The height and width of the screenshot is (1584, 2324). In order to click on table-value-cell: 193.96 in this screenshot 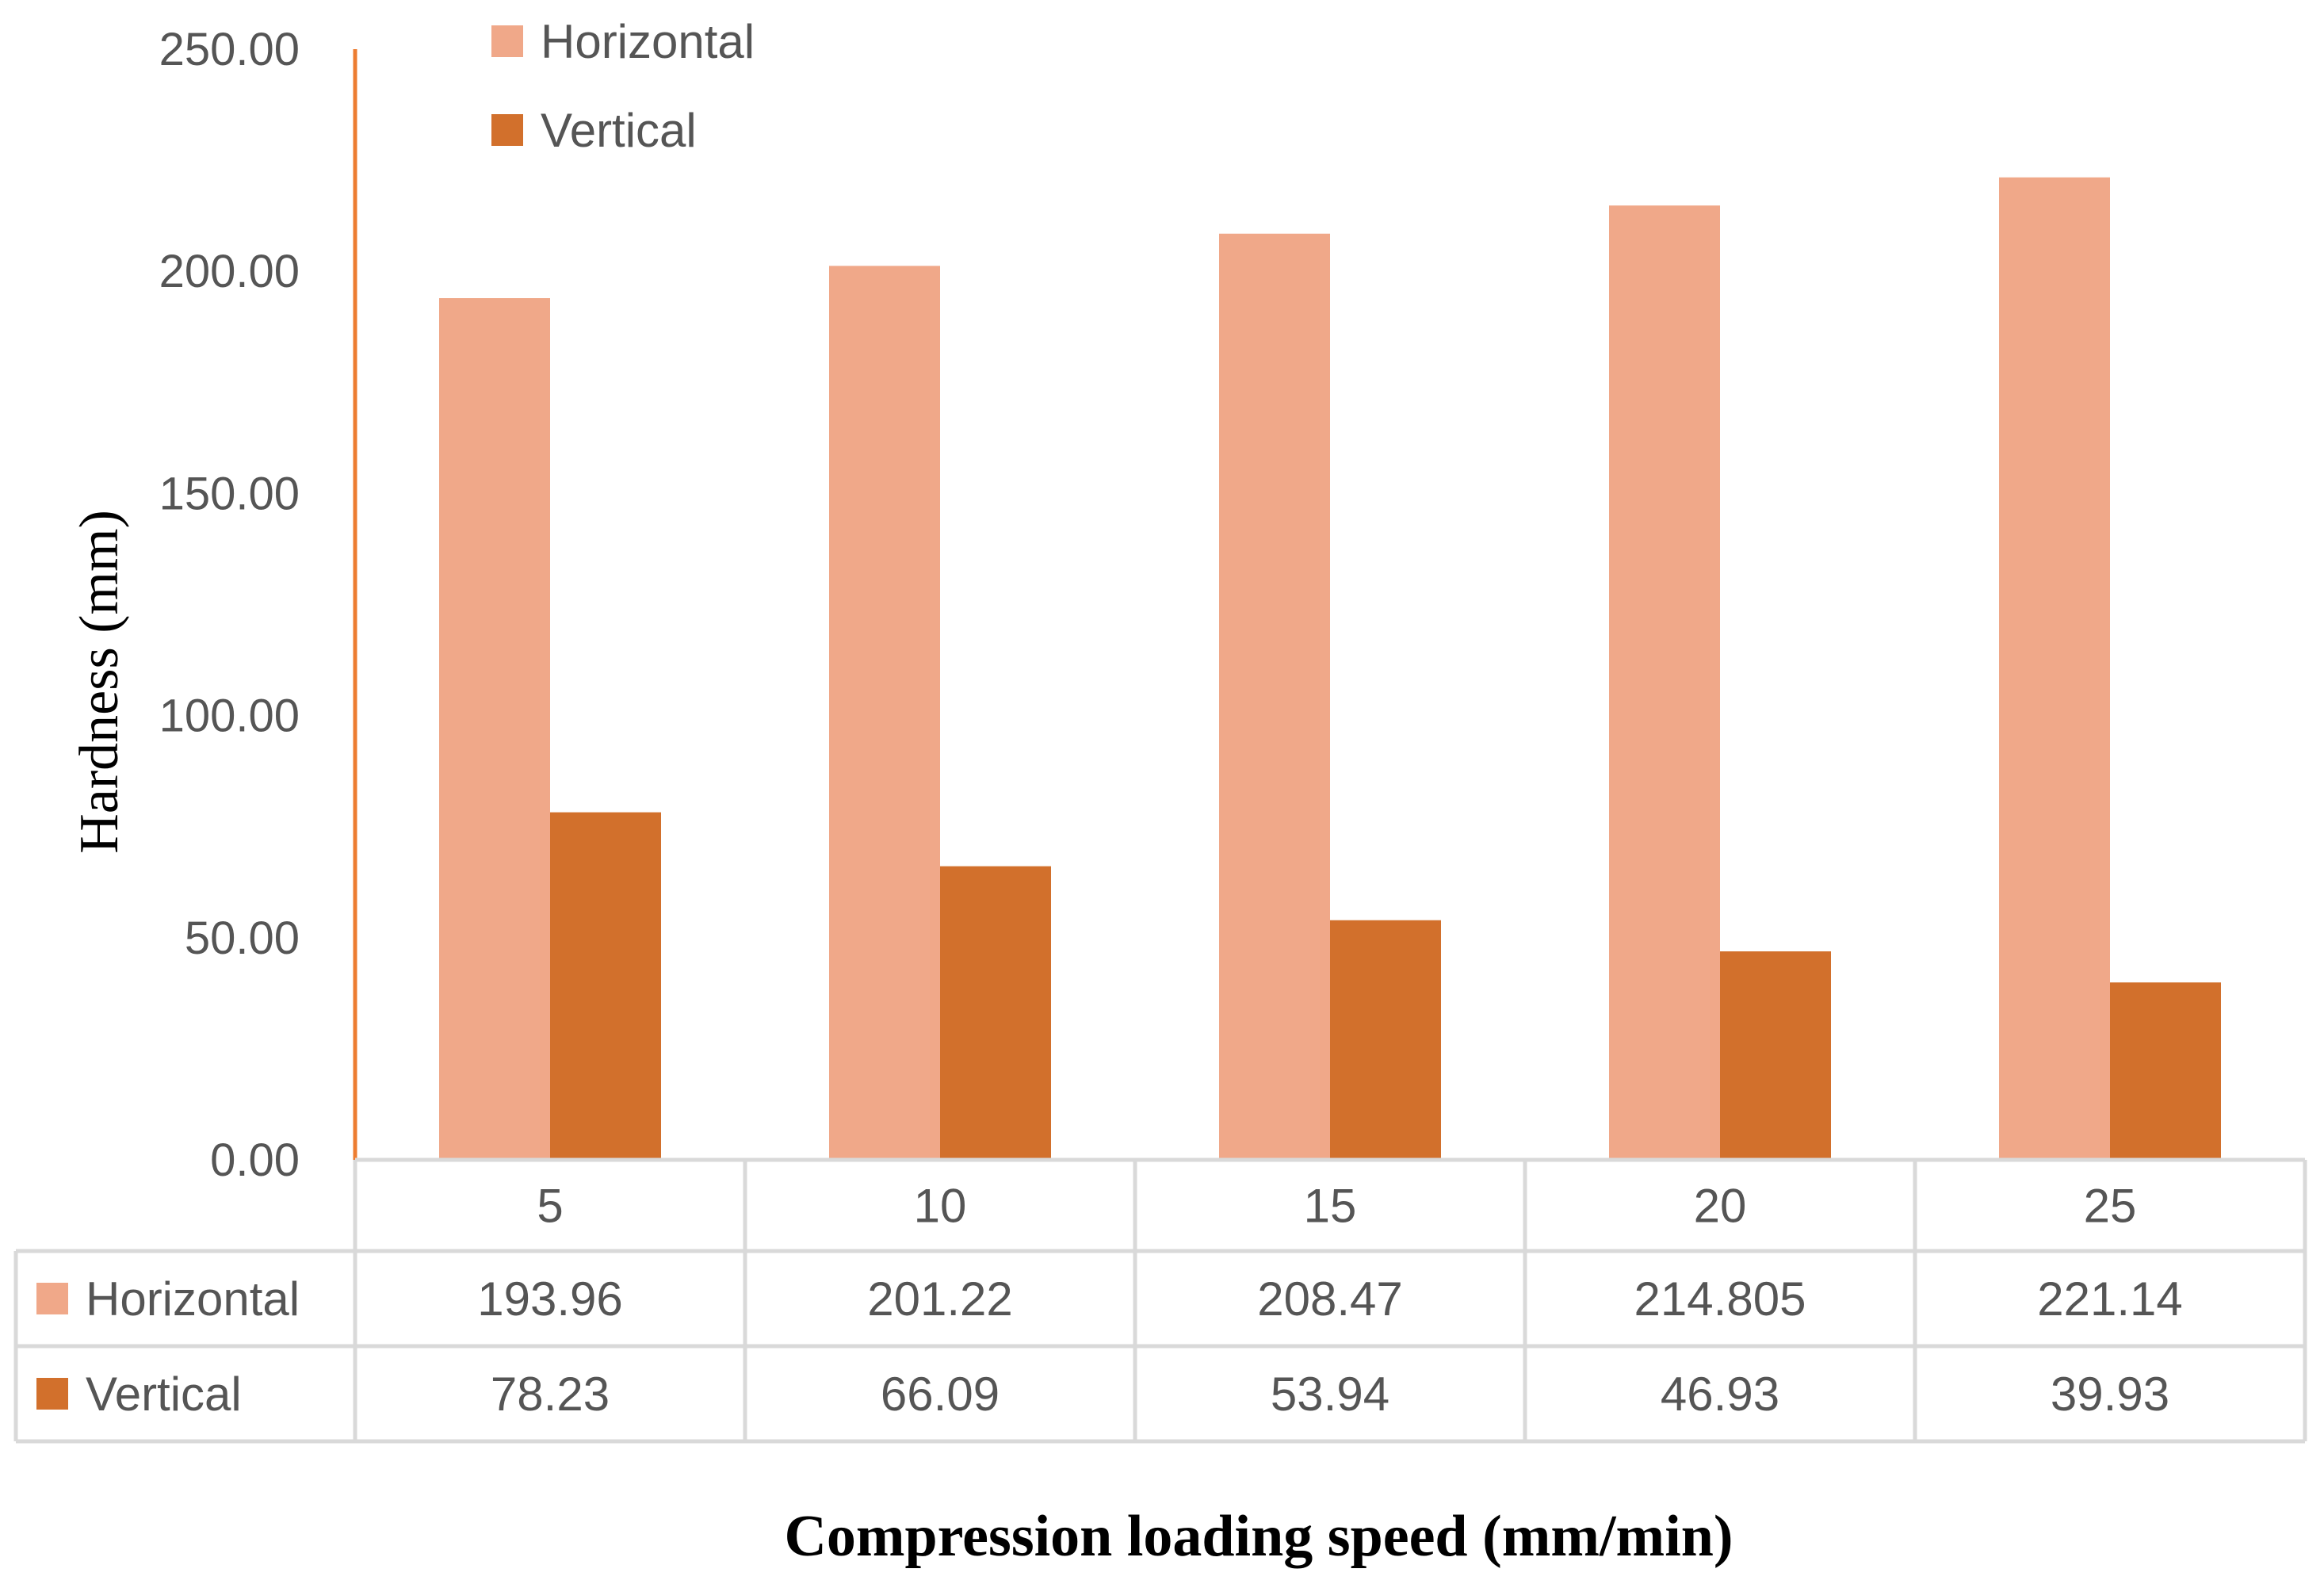, I will do `click(550, 1299)`.